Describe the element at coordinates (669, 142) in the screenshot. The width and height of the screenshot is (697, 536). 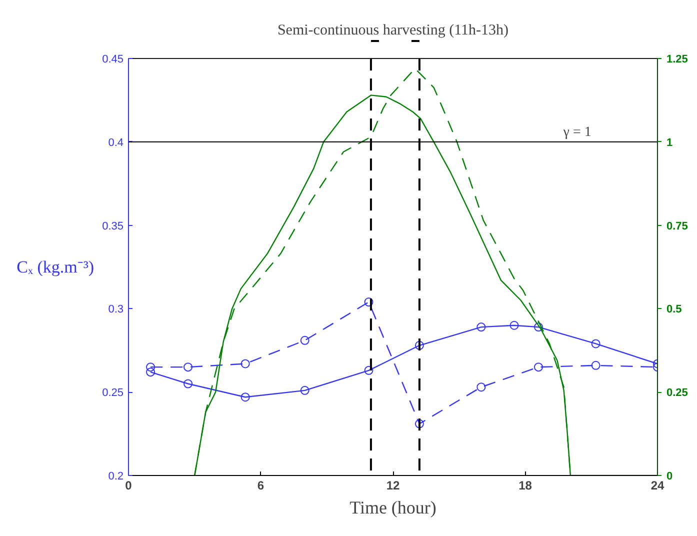
I see `y2-tick-label: 1` at that location.